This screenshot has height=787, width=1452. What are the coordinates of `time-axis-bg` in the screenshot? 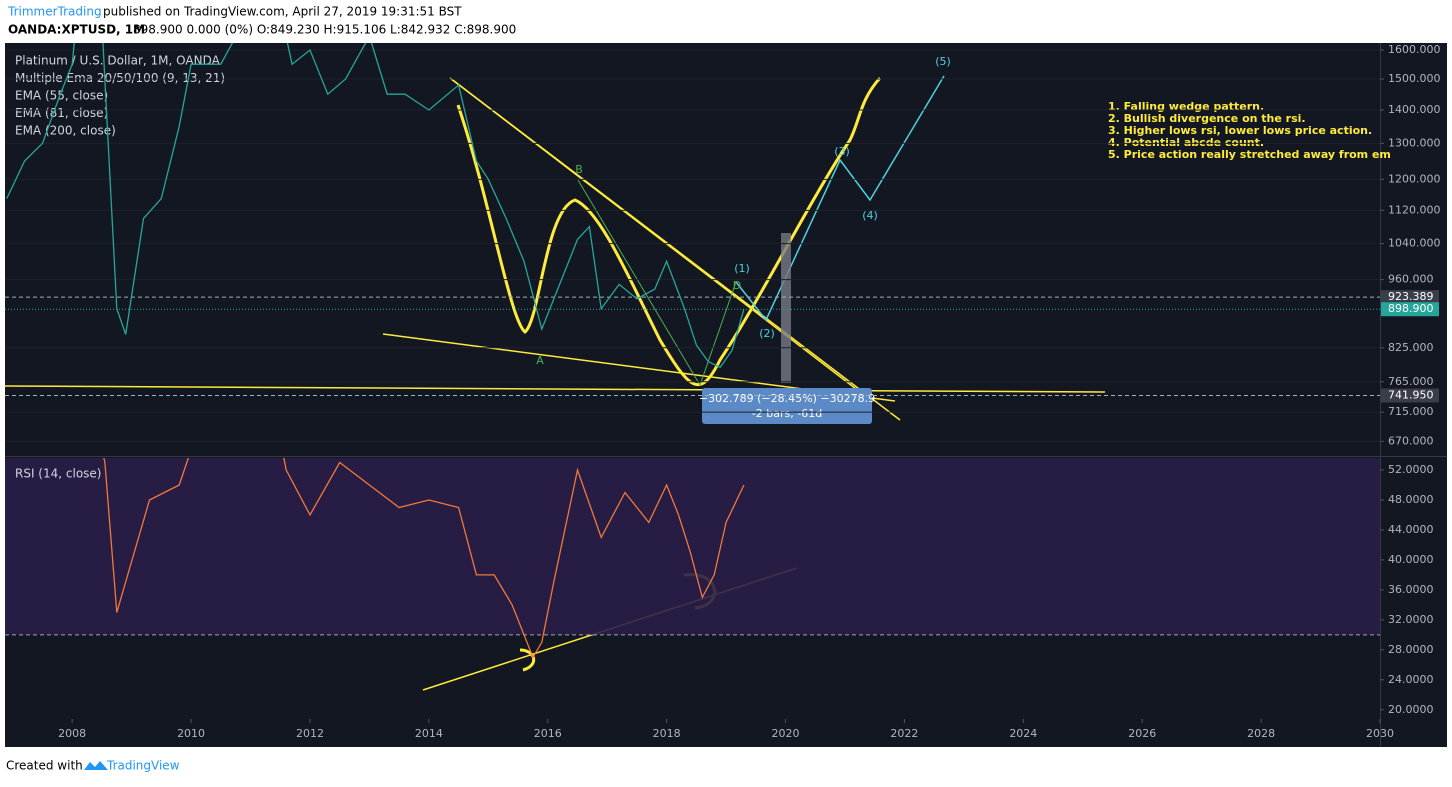 It's located at (726, 733).